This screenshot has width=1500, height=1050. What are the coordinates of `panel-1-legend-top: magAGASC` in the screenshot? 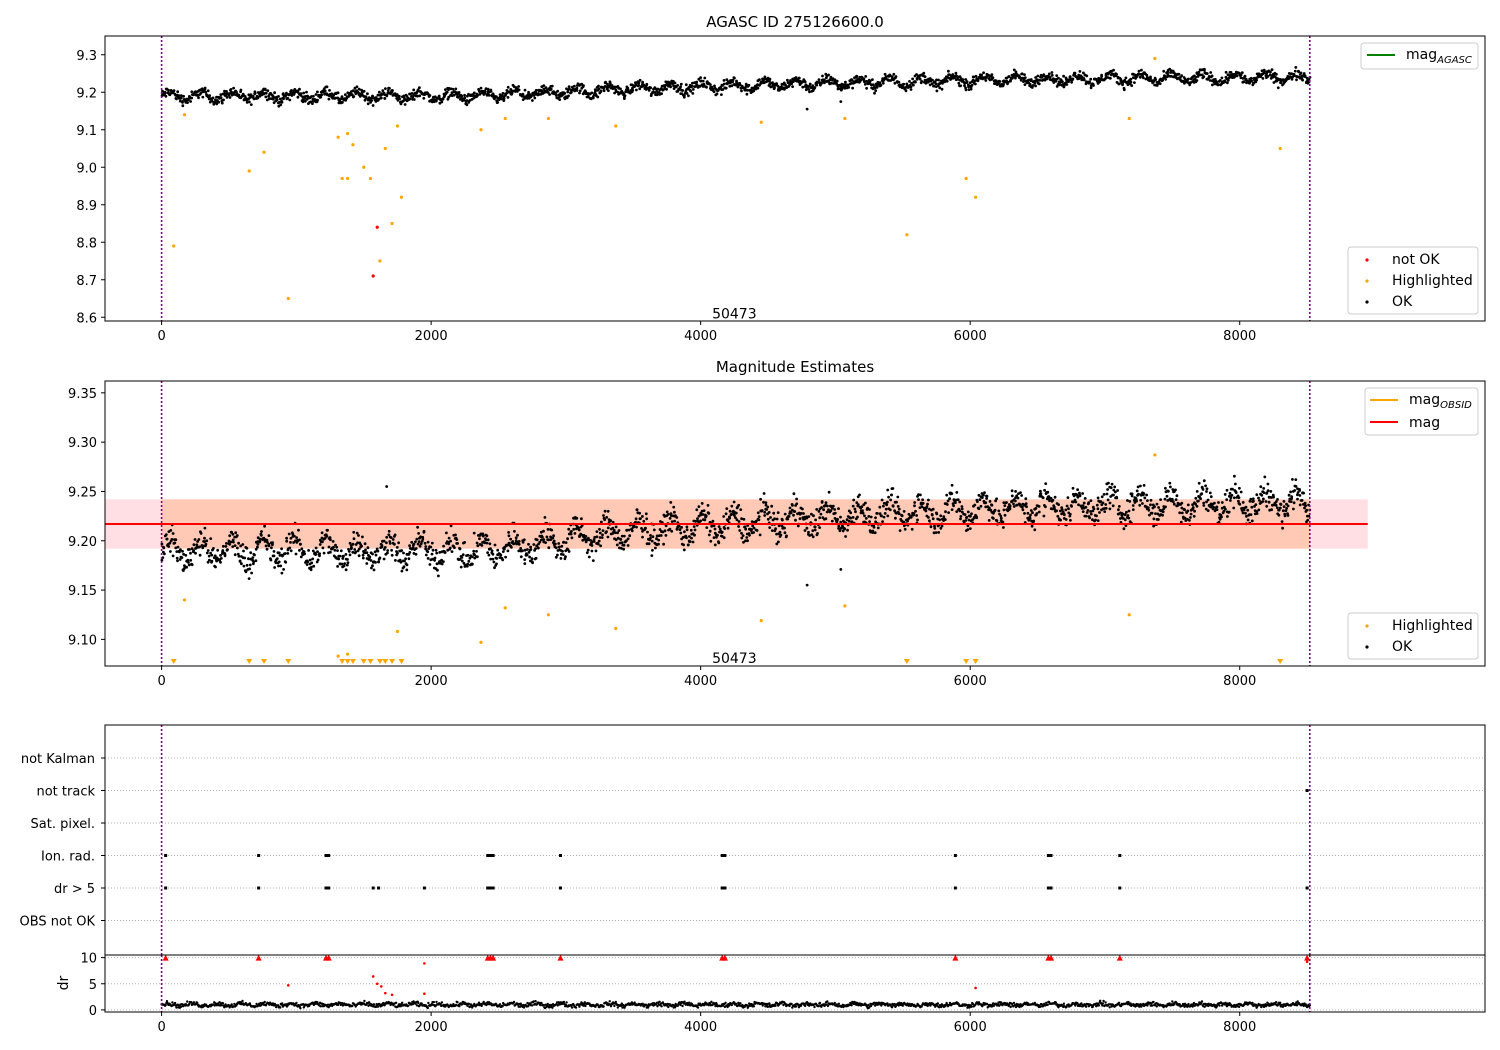 It's located at (1419, 56).